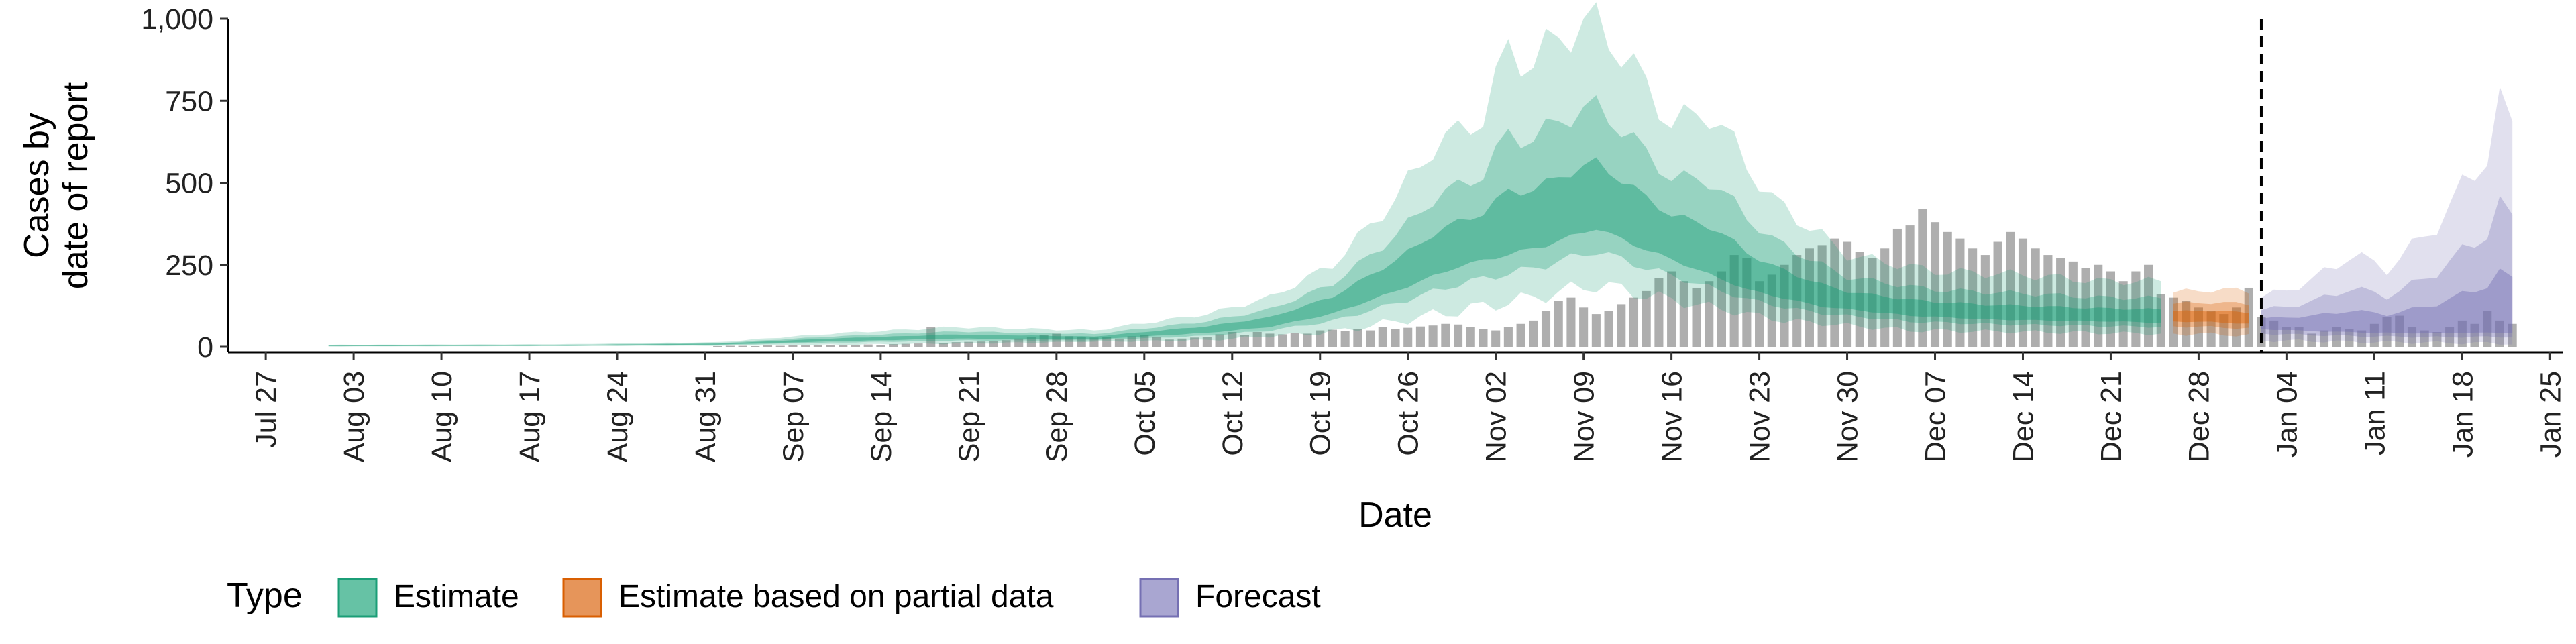  I want to click on x-tick-label: Dec 14, so click(2023, 416).